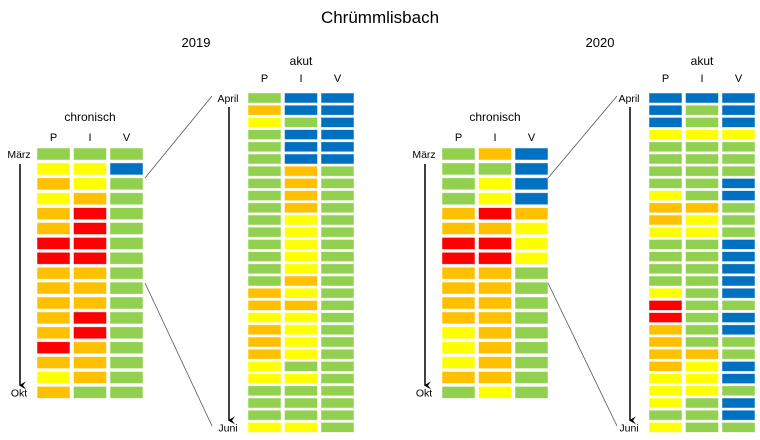 This screenshot has height=440, width=760. What do you see at coordinates (423, 155) in the screenshot?
I see `start-month-label: März` at bounding box center [423, 155].